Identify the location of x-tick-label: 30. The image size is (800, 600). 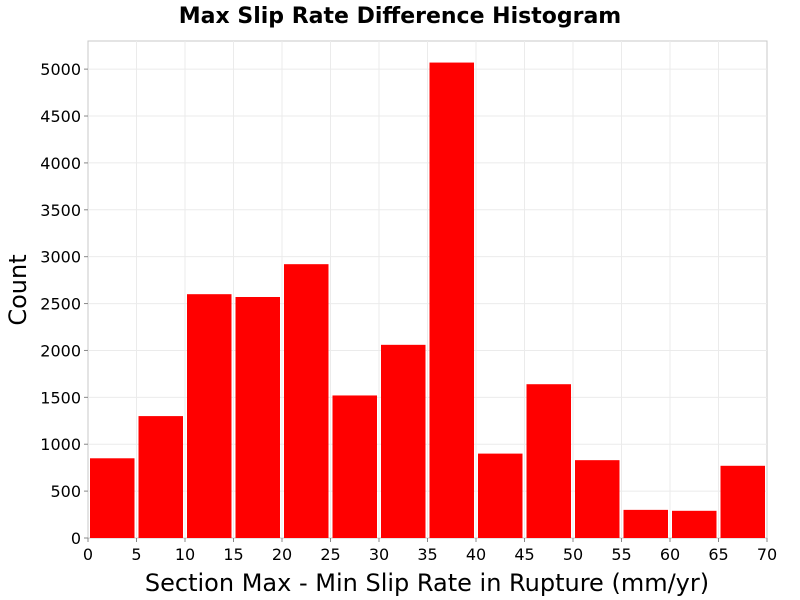
(379, 554).